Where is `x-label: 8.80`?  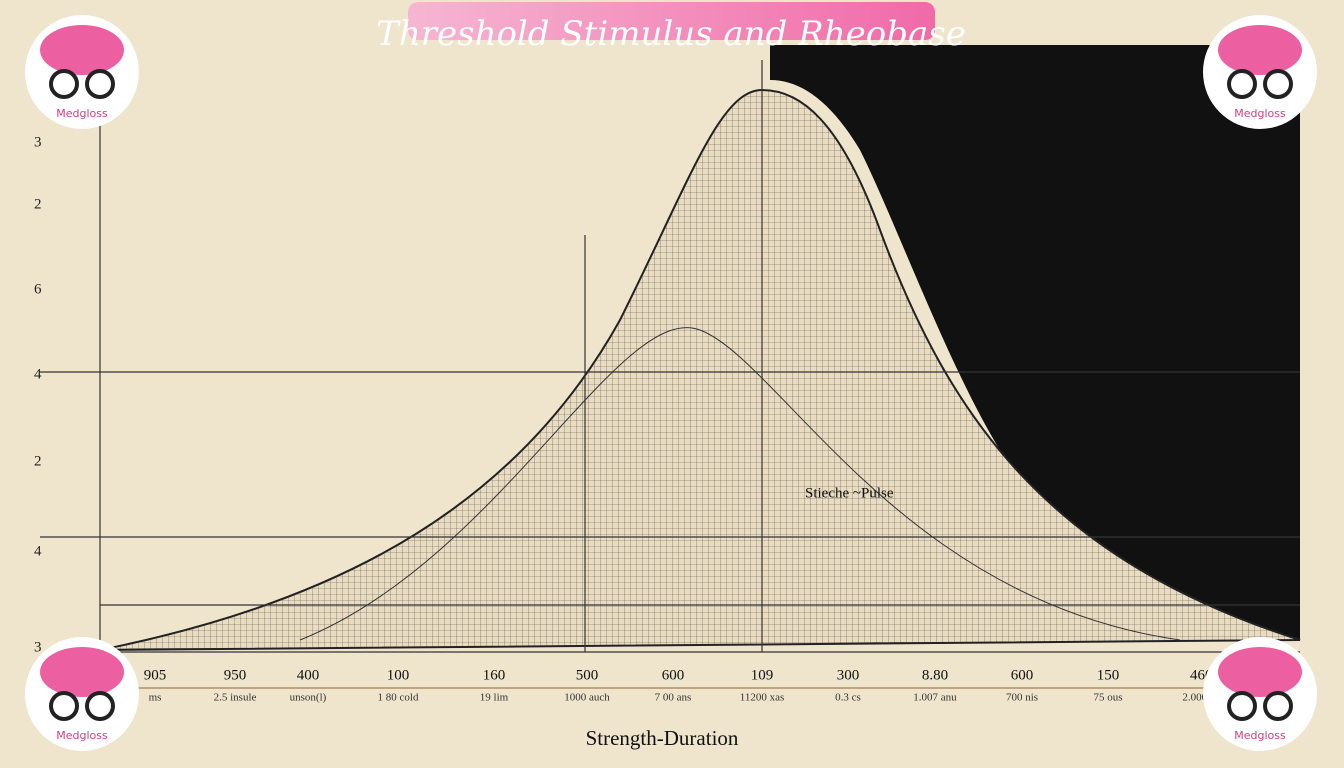
x-label: 8.80 is located at coordinates (935, 675).